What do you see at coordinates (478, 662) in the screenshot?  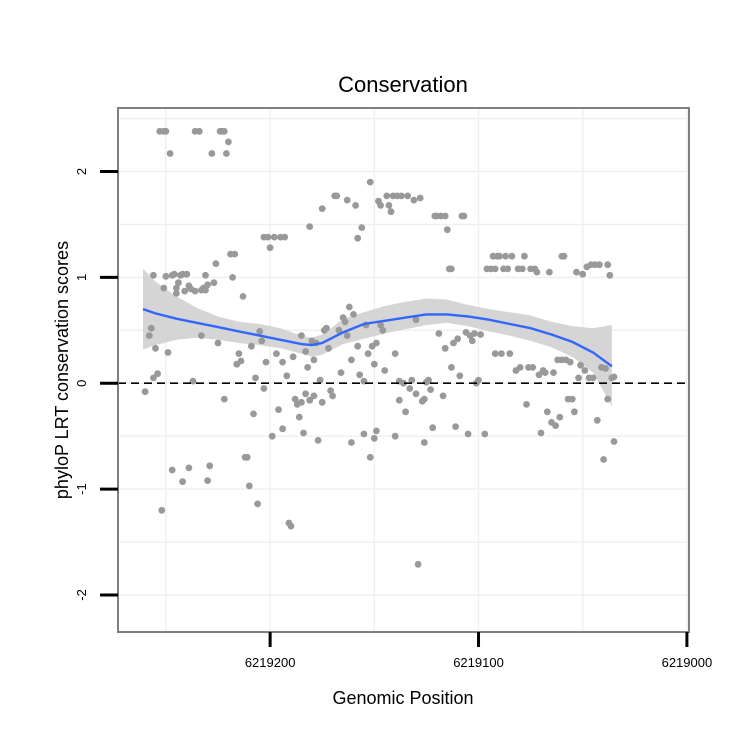 I see `x-tick-label: 6219100` at bounding box center [478, 662].